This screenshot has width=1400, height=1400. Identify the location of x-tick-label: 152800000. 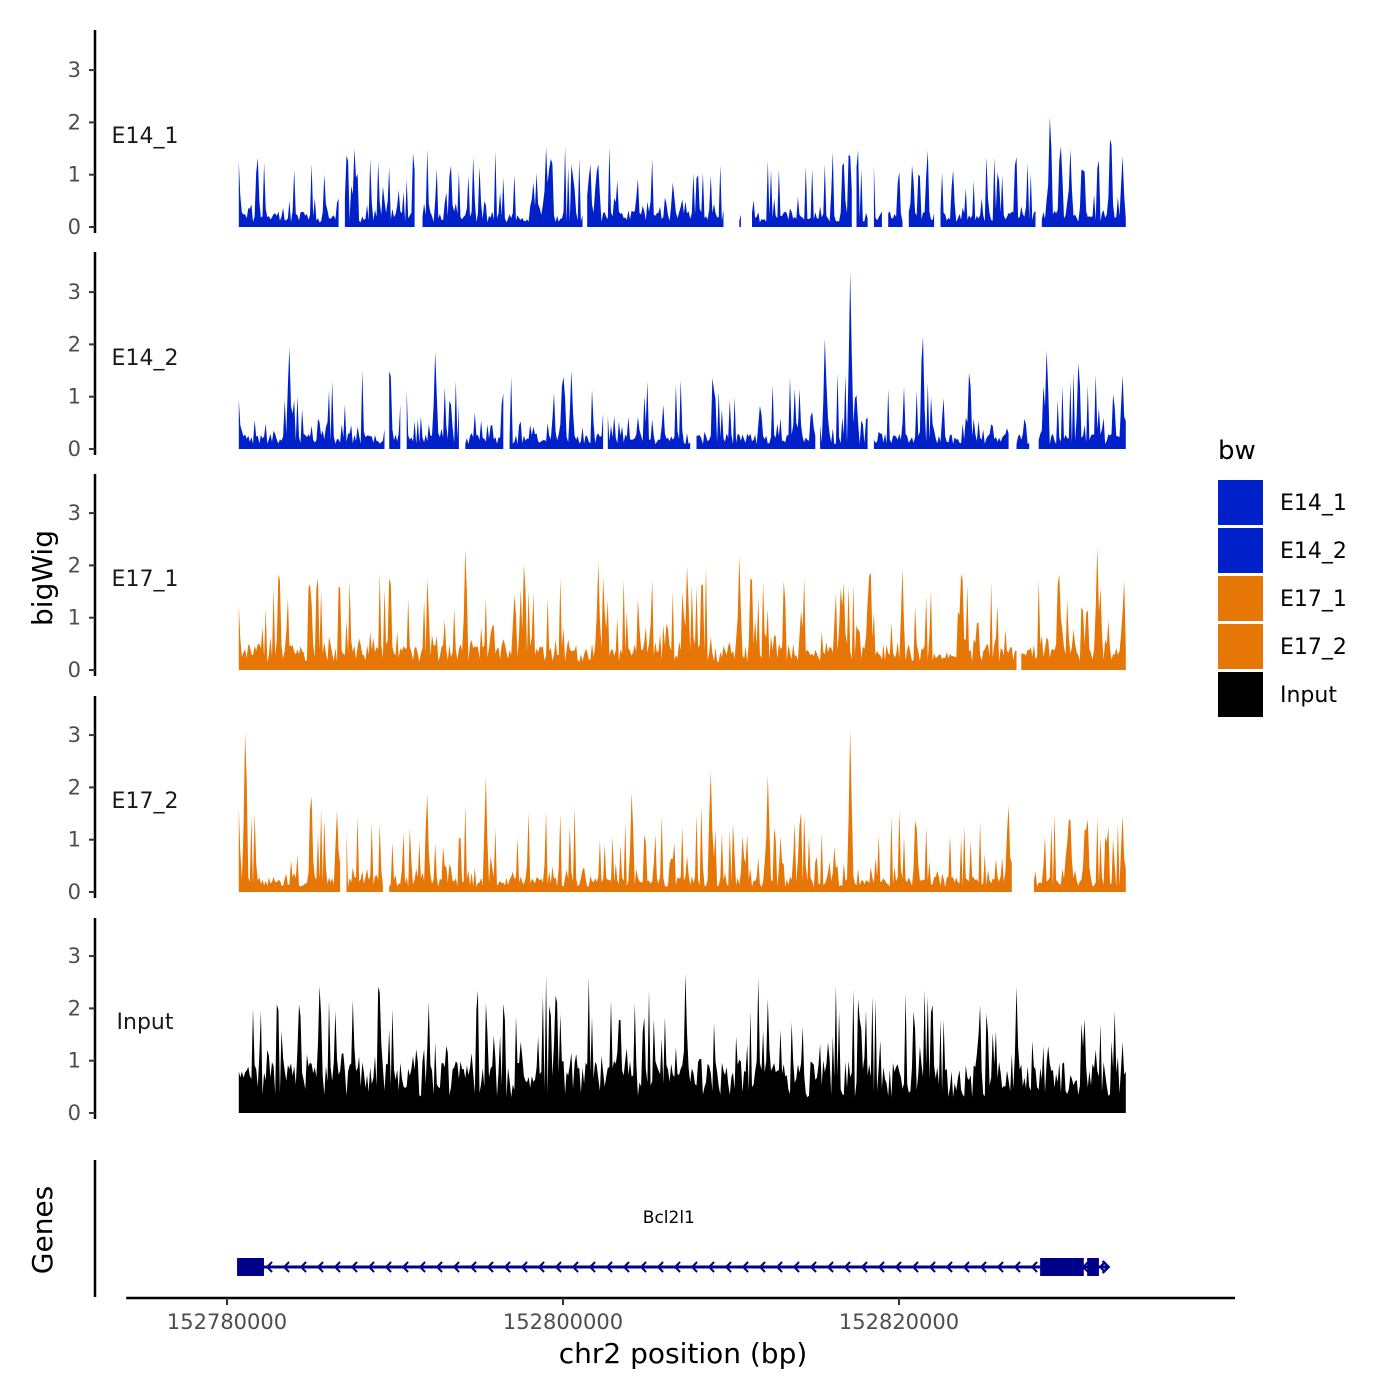
(563, 1322).